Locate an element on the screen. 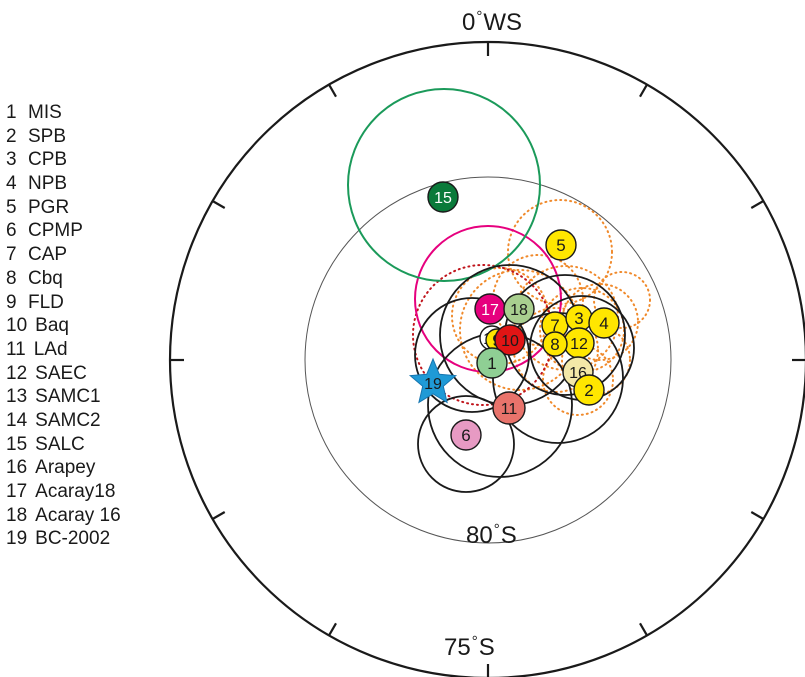 The image size is (805, 677). legend-number: 11 is located at coordinates (16, 349).